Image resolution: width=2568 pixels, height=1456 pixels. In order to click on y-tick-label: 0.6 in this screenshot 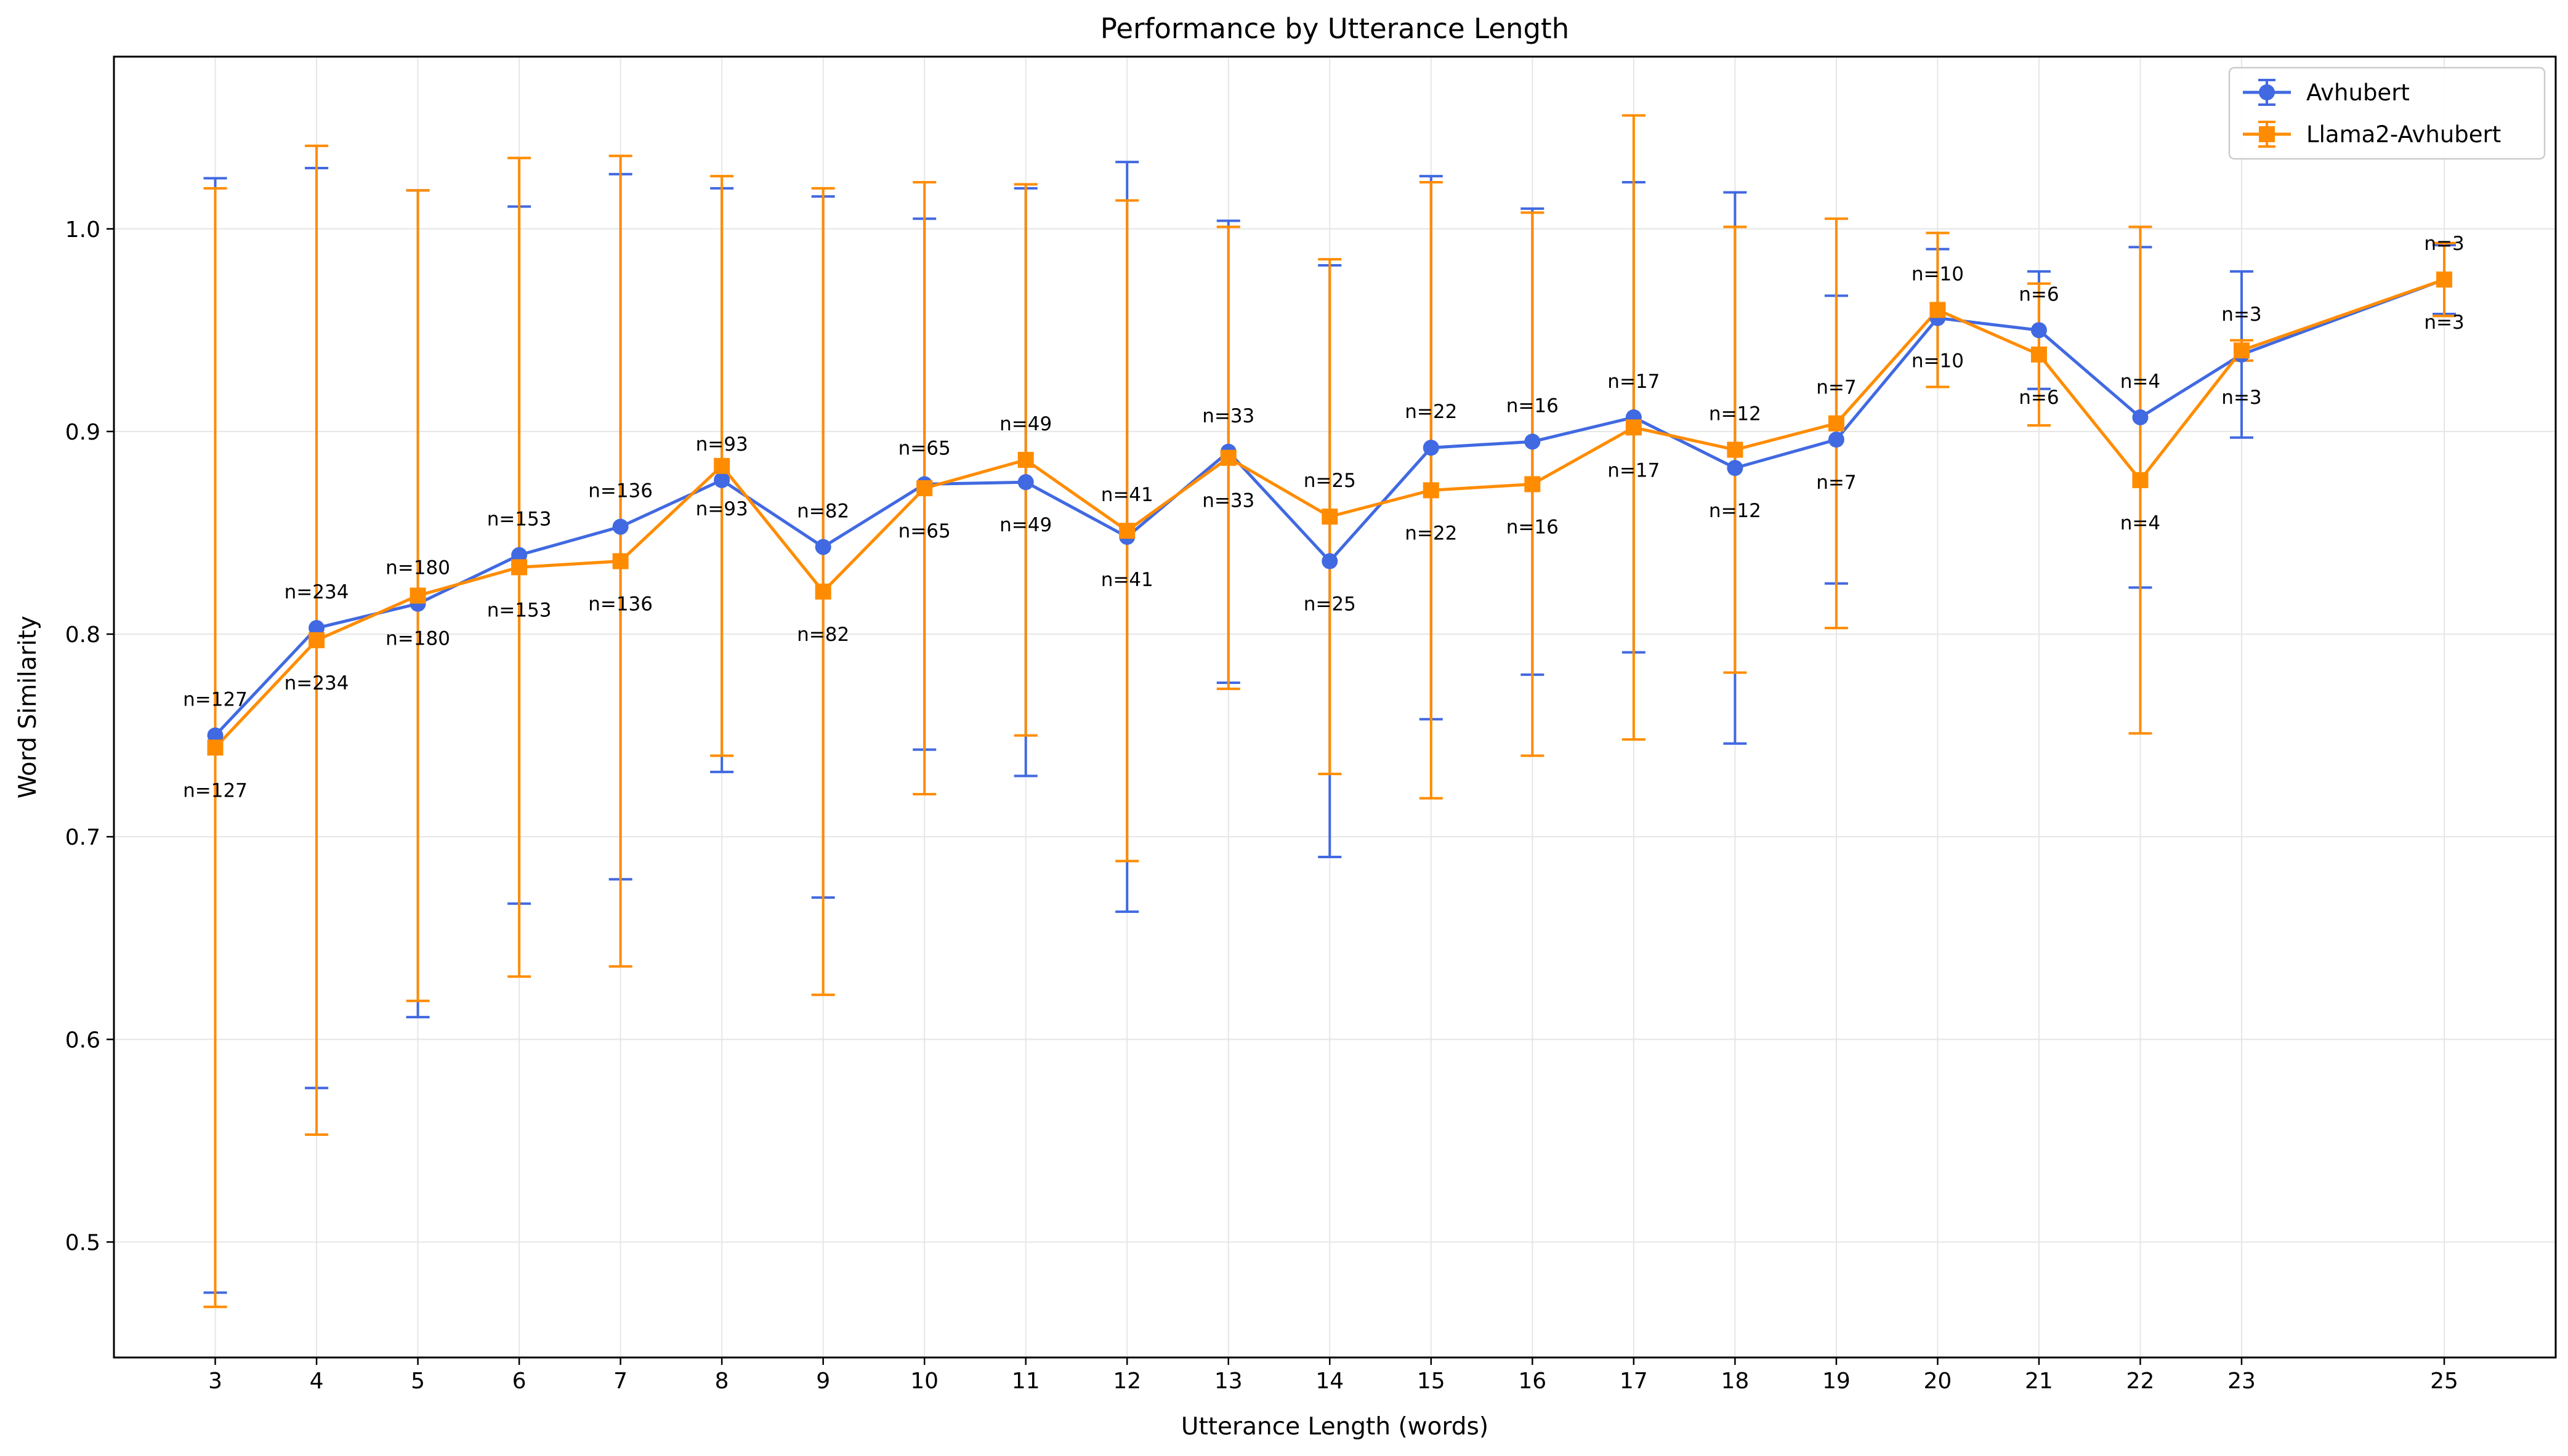, I will do `click(83, 1040)`.